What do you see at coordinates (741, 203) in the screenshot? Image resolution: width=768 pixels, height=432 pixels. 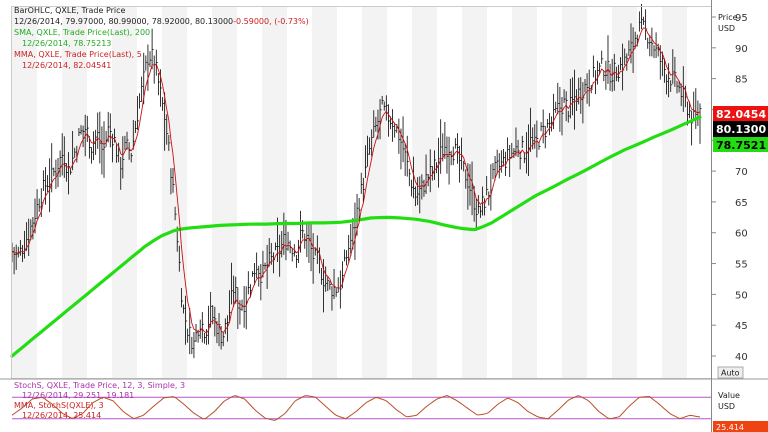 I see `price-tick-label: 65` at bounding box center [741, 203].